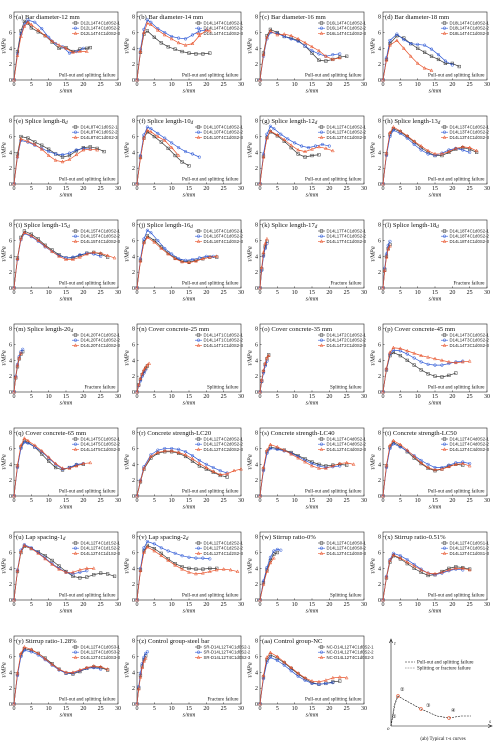 The width and height of the screenshot is (500, 747). Describe the element at coordinates (100, 132) in the screenshot. I see `legend-label: D14L8T4C1d0S2-2` at that location.